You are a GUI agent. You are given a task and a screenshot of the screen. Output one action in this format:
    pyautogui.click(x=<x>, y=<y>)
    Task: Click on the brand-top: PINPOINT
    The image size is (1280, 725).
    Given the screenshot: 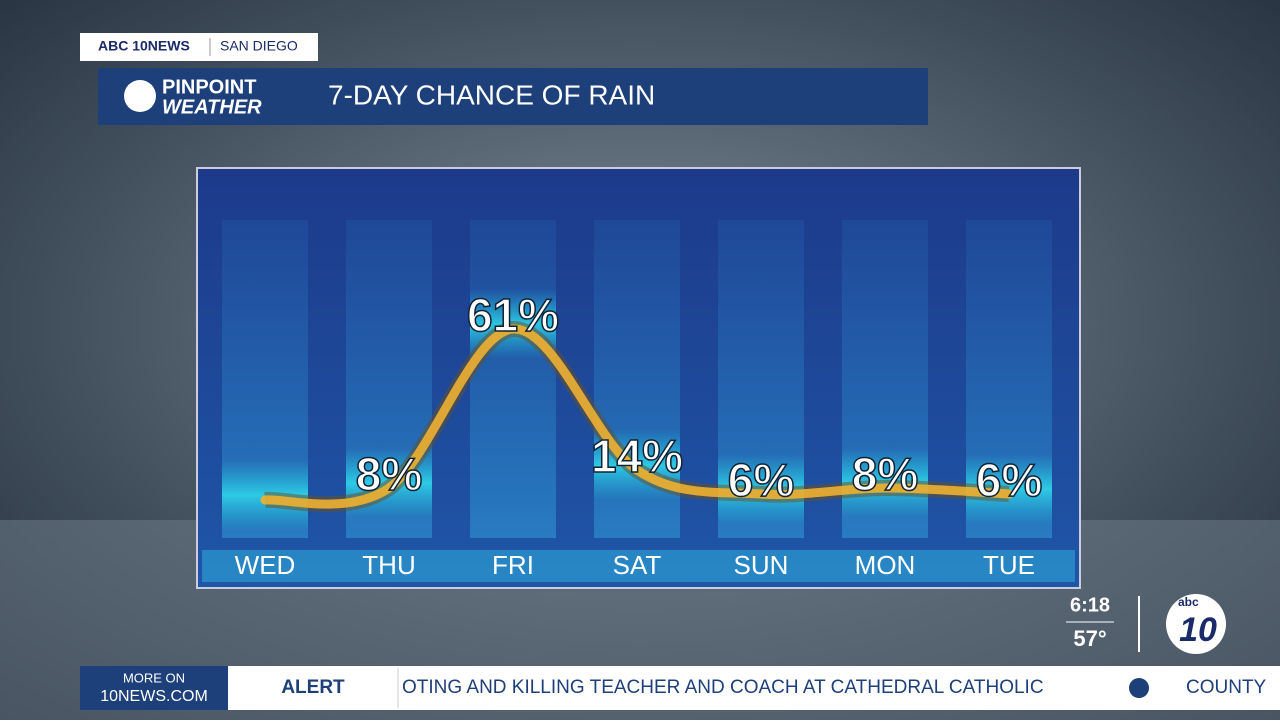 What is the action you would take?
    pyautogui.click(x=209, y=87)
    